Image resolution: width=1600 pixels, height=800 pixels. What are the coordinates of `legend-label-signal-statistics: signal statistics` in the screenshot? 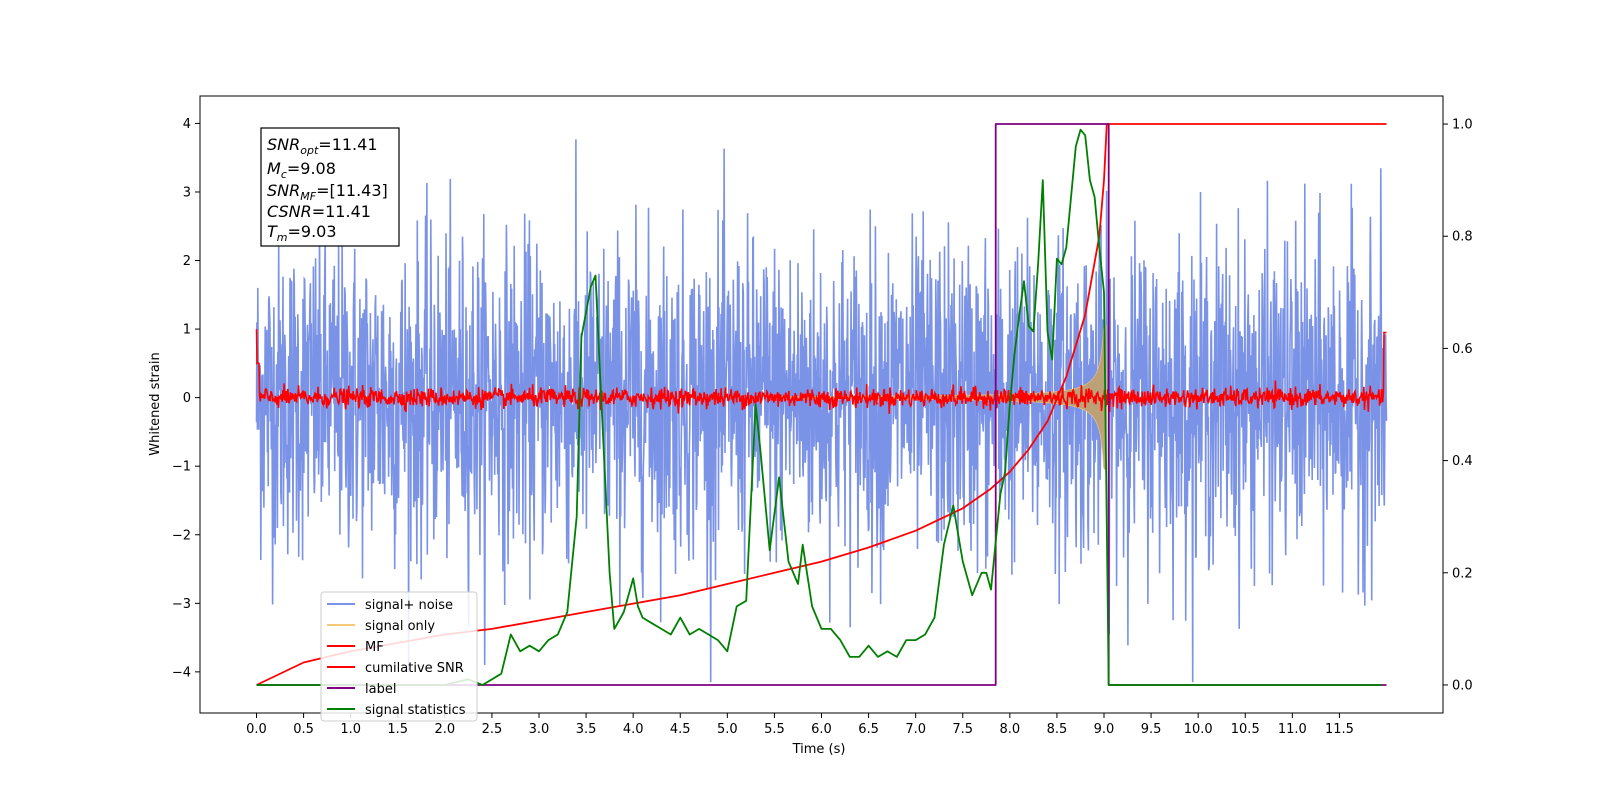 It's located at (415, 710).